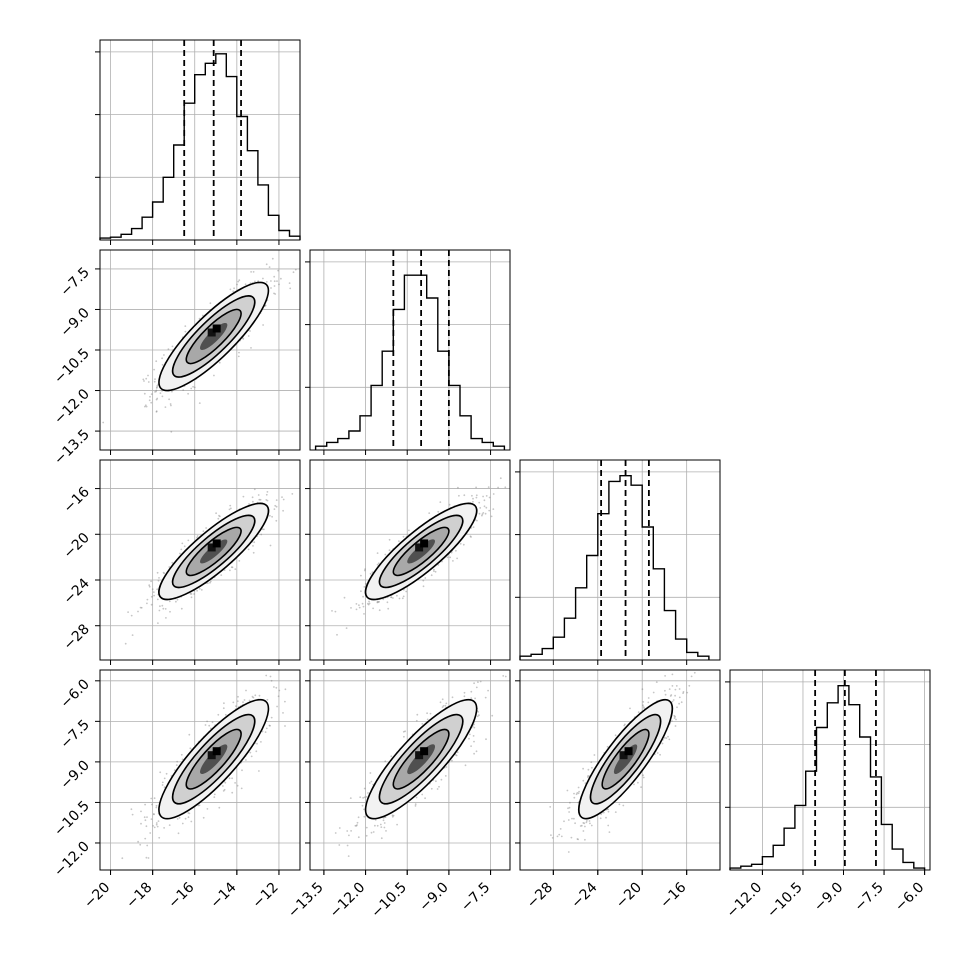 Image resolution: width=970 pixels, height=970 pixels. I want to click on x-axis-ticks-0: −20 −18 −16 −14 −12, so click(181, 891).